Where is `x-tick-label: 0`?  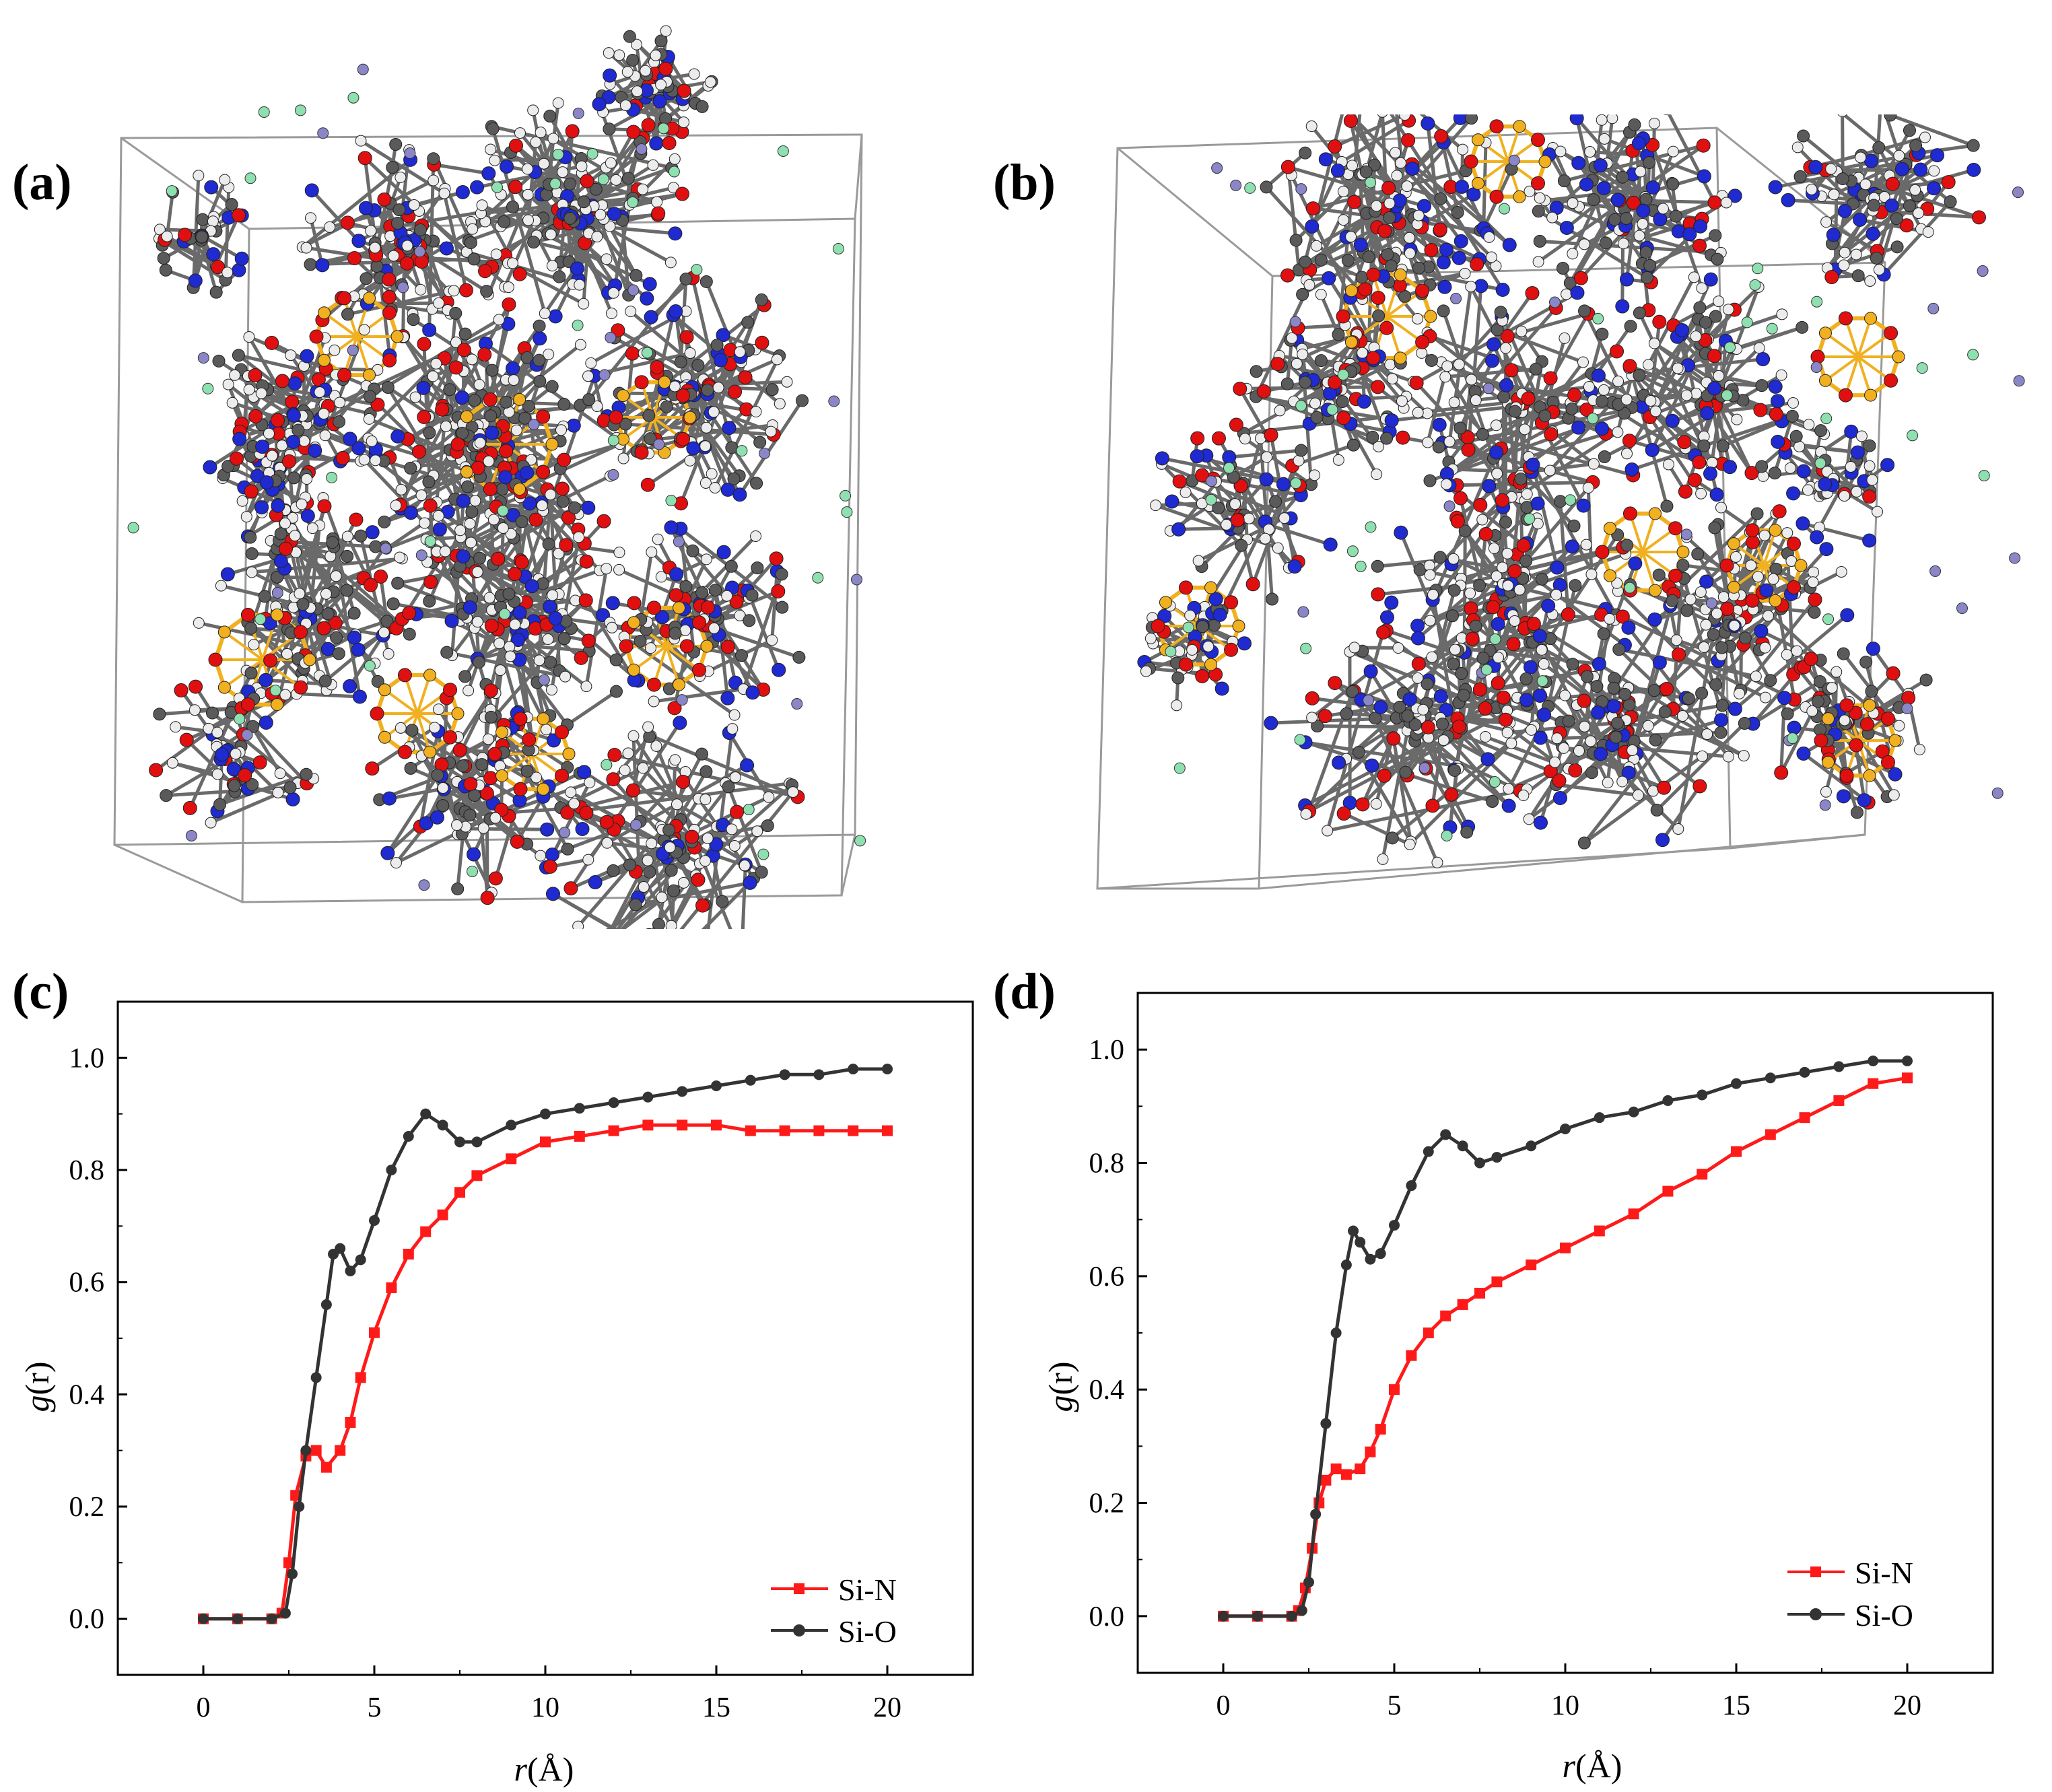
x-tick-label: 0 is located at coordinates (1224, 1705).